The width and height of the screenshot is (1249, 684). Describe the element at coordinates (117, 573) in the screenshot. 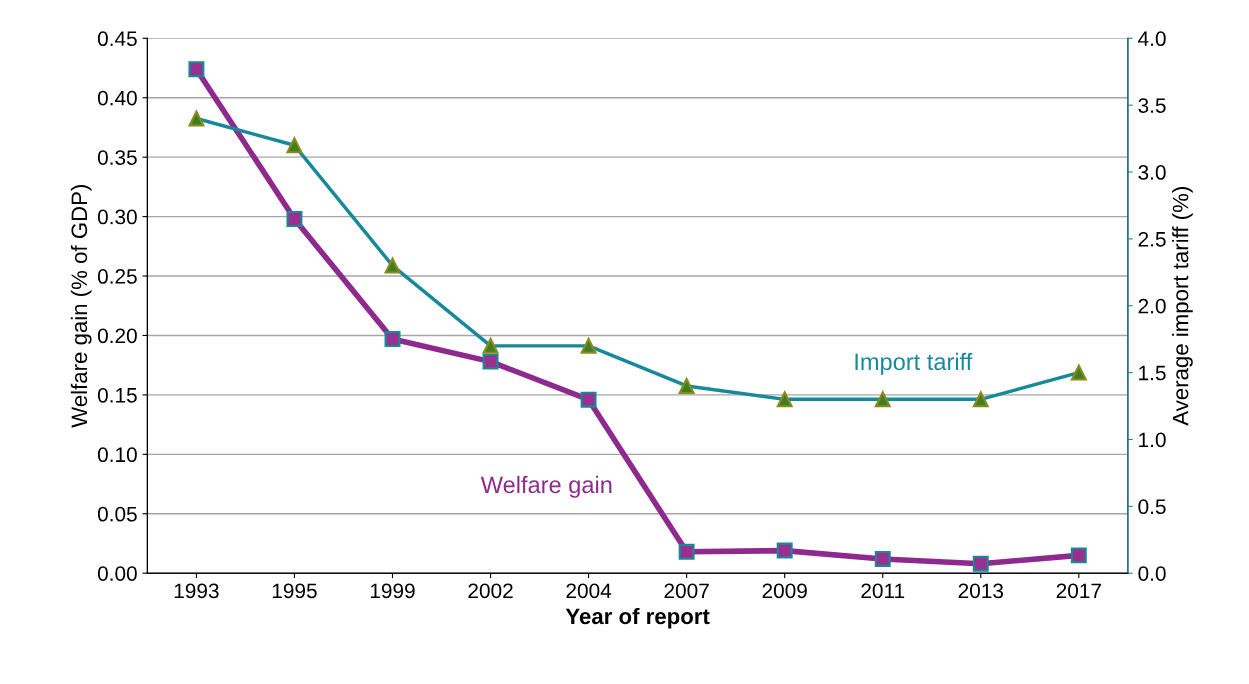

I see `y-tick-label: 0.00` at that location.